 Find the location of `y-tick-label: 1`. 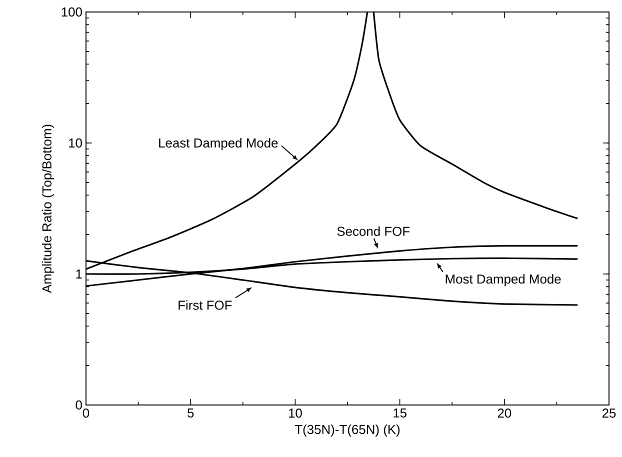

y-tick-label: 1 is located at coordinates (79, 274).